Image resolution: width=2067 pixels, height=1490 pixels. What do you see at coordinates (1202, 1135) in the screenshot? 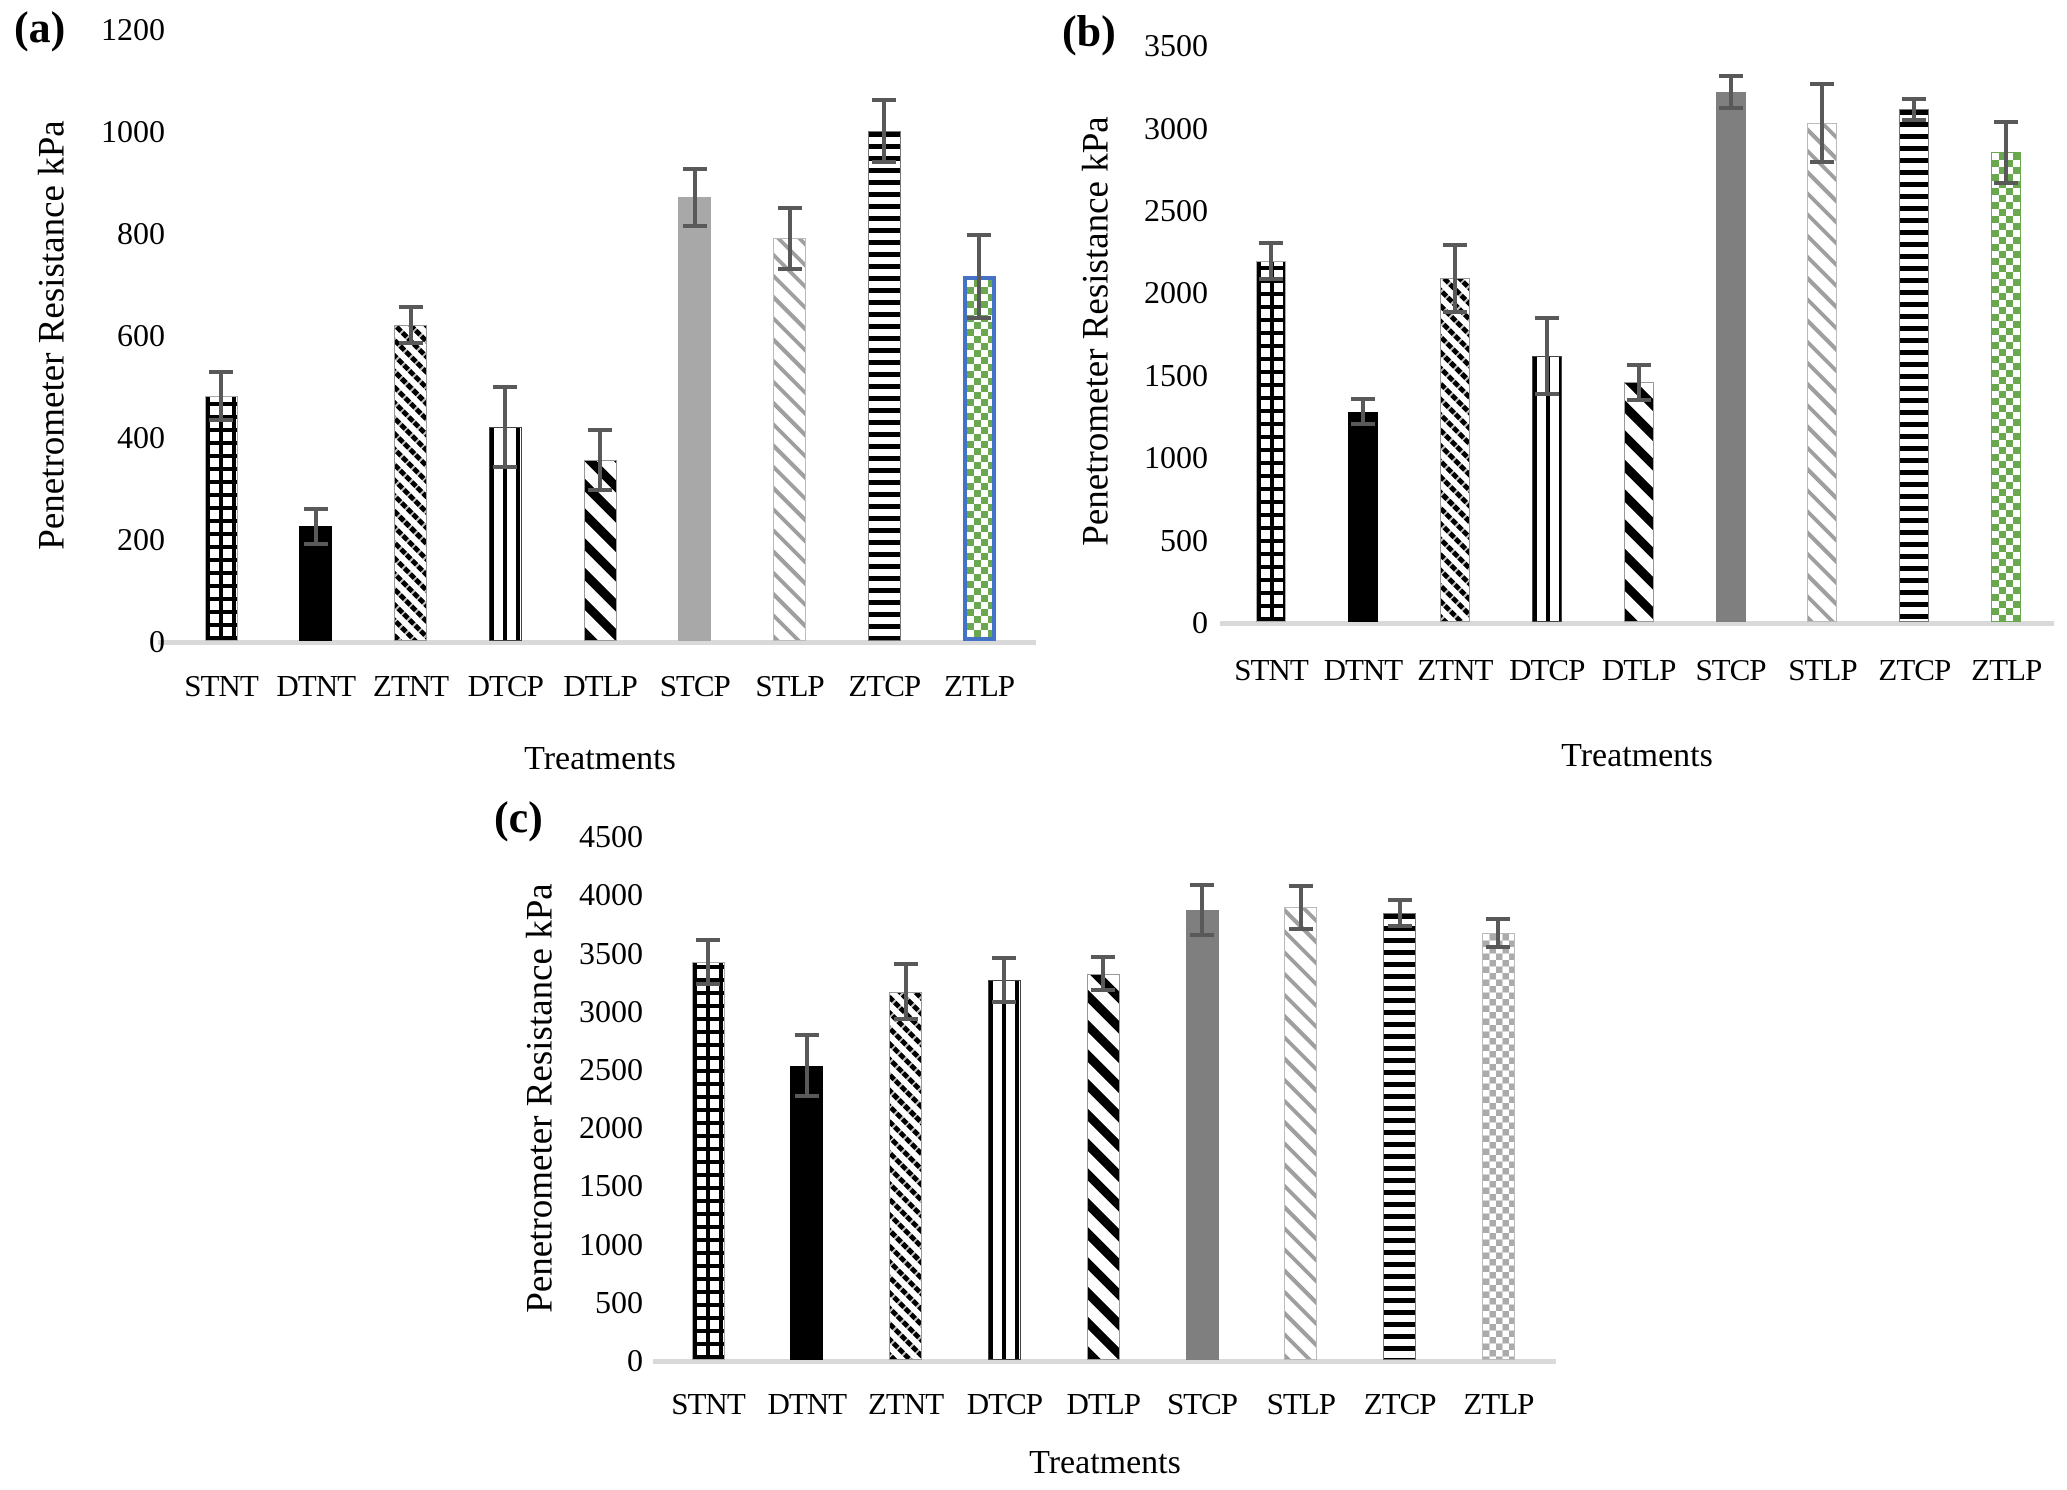
I see `bar-stcp` at bounding box center [1202, 1135].